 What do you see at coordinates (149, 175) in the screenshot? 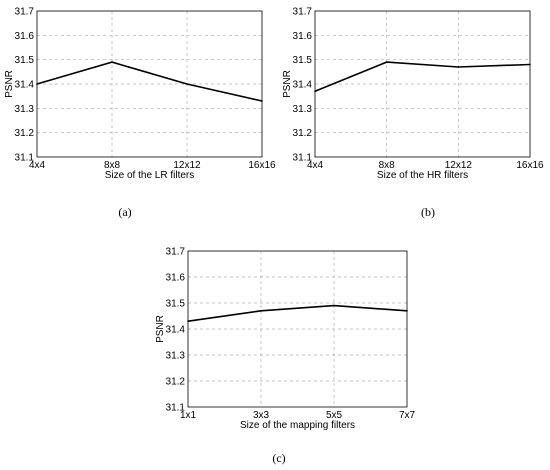
I see `x-axis-label: Size of the LR filters` at bounding box center [149, 175].